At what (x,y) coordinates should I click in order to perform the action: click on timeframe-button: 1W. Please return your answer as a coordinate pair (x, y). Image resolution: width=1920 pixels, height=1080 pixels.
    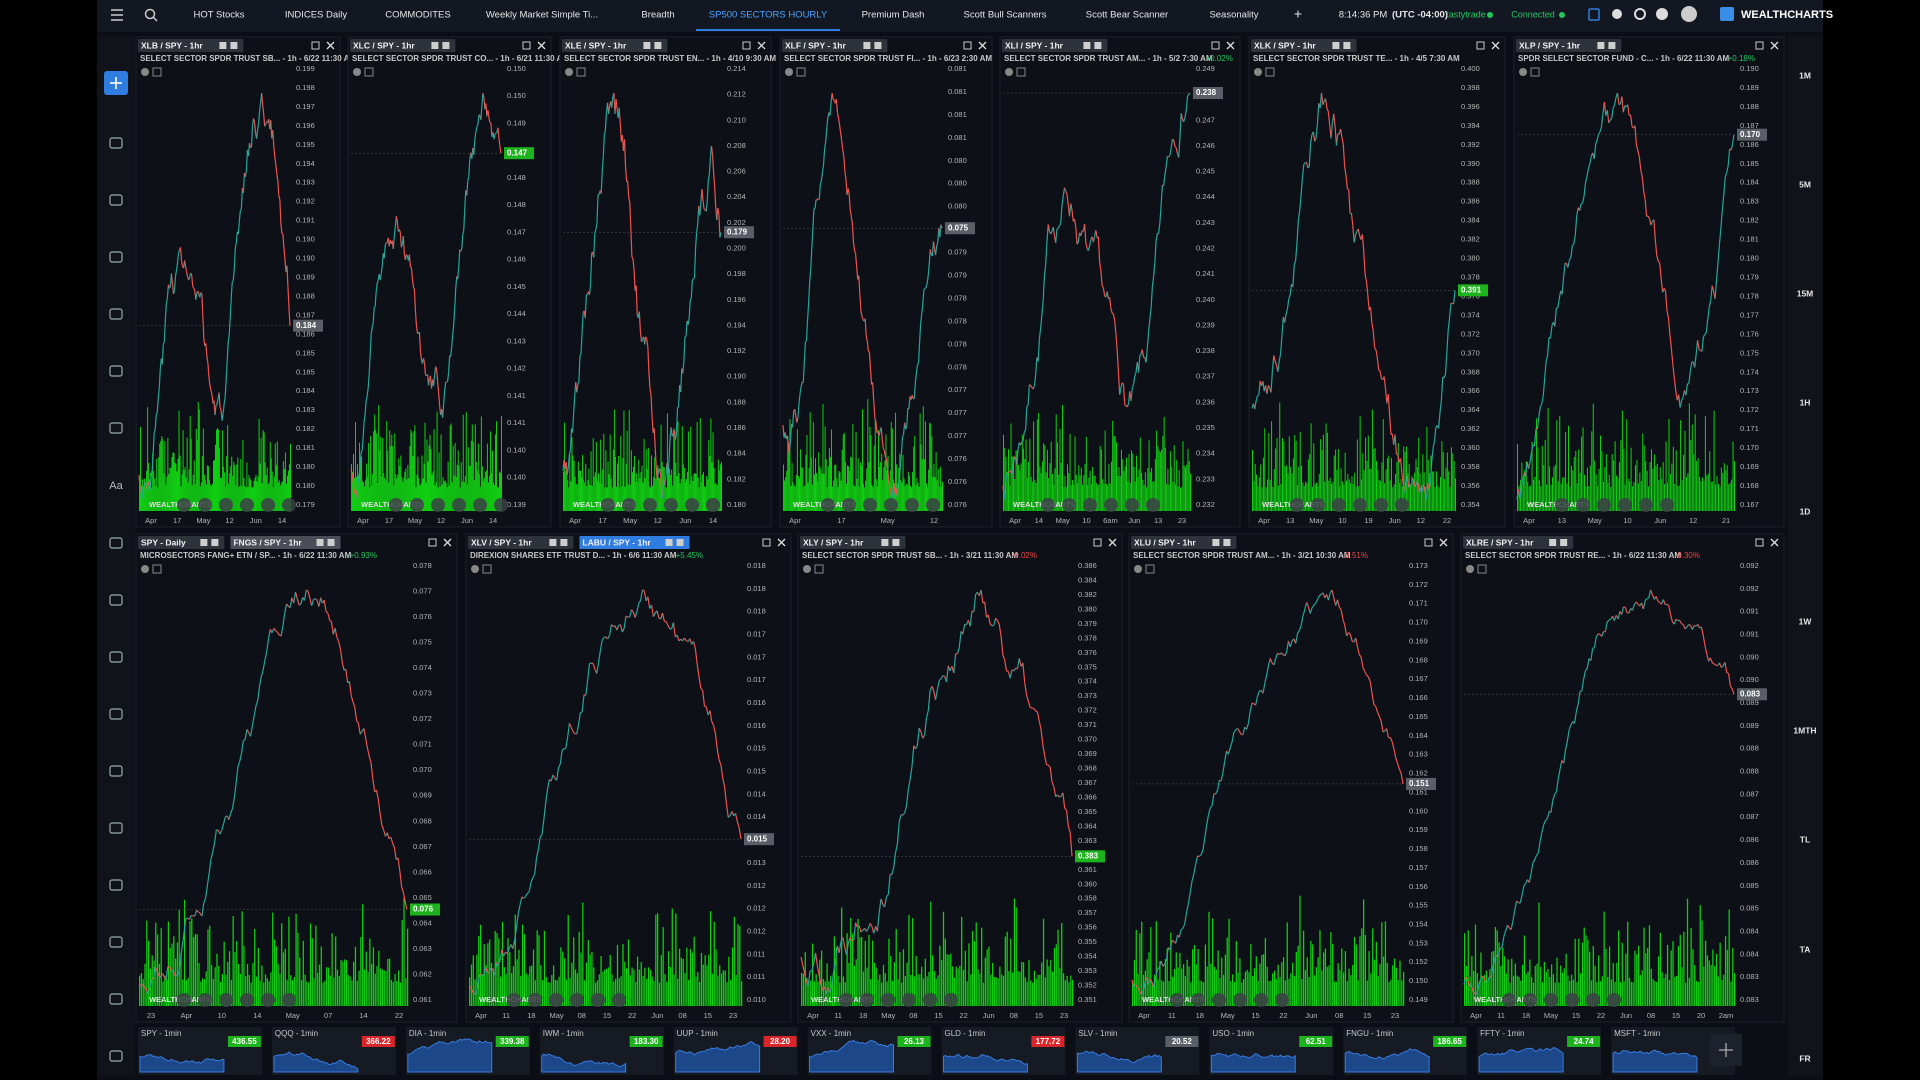
    Looking at the image, I should click on (1806, 621).